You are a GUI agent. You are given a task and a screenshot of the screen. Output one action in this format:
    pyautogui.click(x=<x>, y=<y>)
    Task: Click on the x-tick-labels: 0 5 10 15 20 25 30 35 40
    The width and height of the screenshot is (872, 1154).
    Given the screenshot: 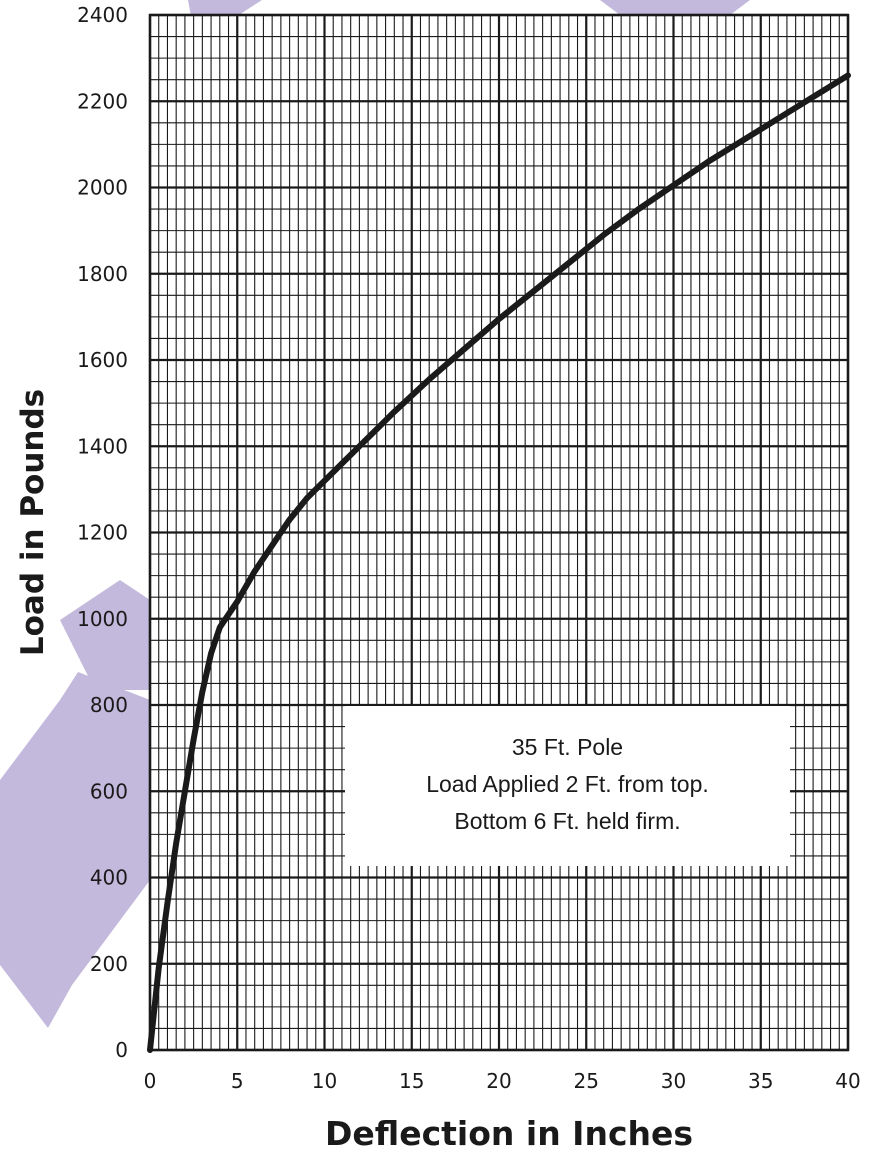 What is the action you would take?
    pyautogui.click(x=502, y=1081)
    